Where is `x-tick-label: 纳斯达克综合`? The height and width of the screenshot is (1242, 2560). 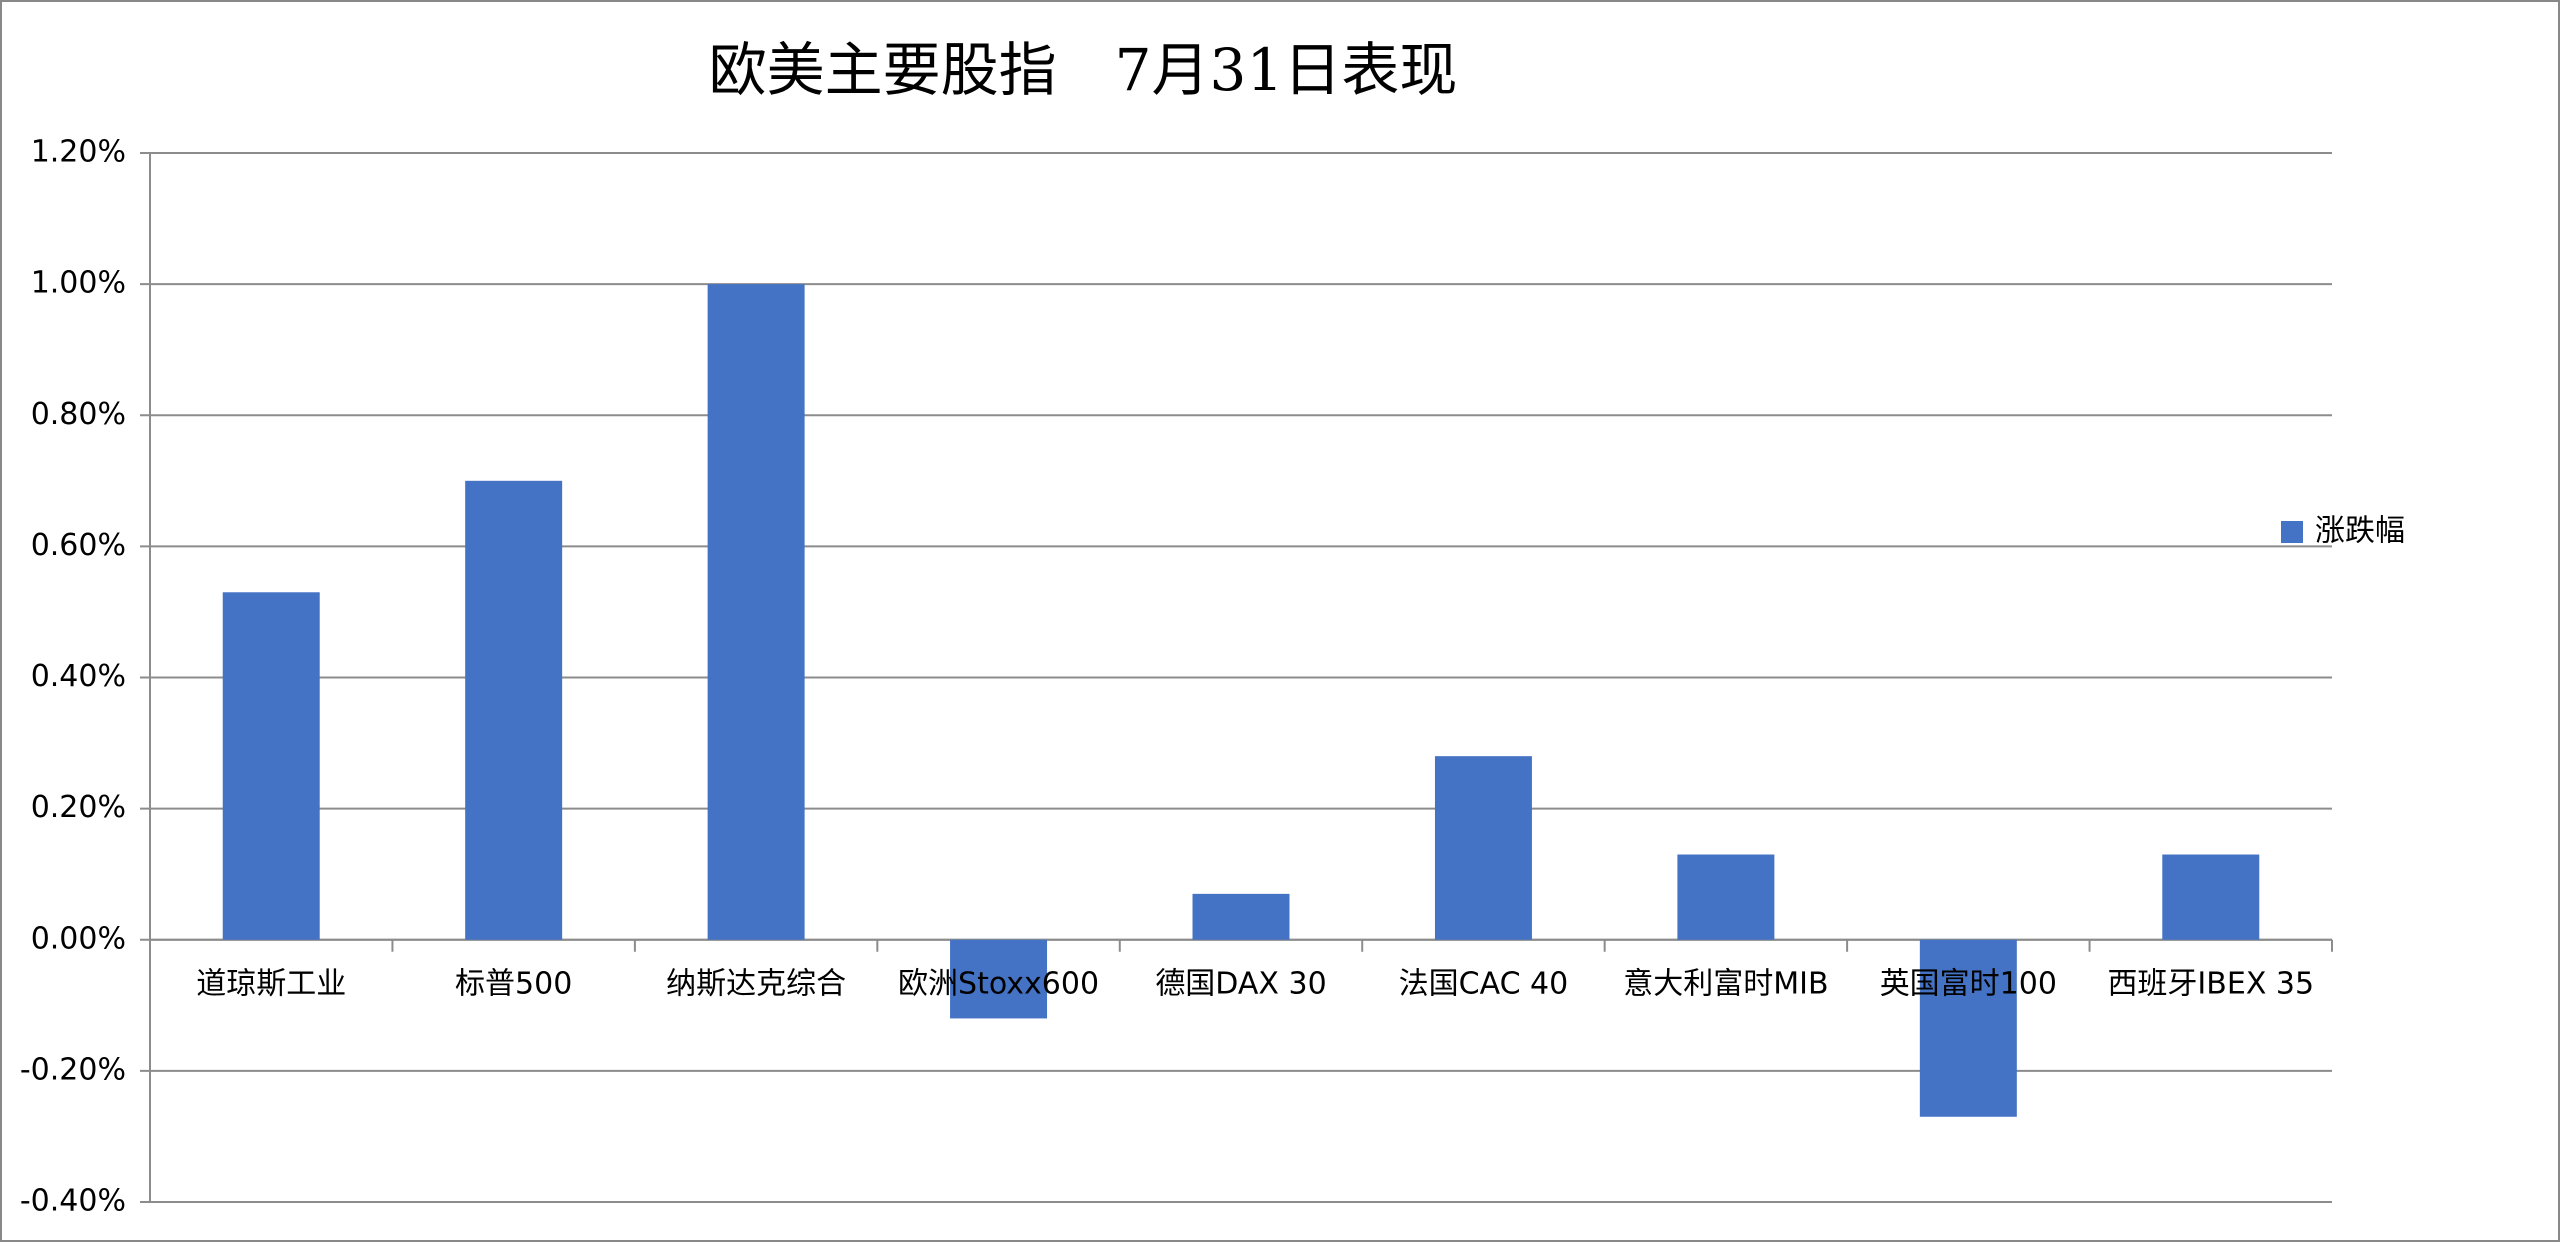 x-tick-label: 纳斯达克综合 is located at coordinates (756, 983).